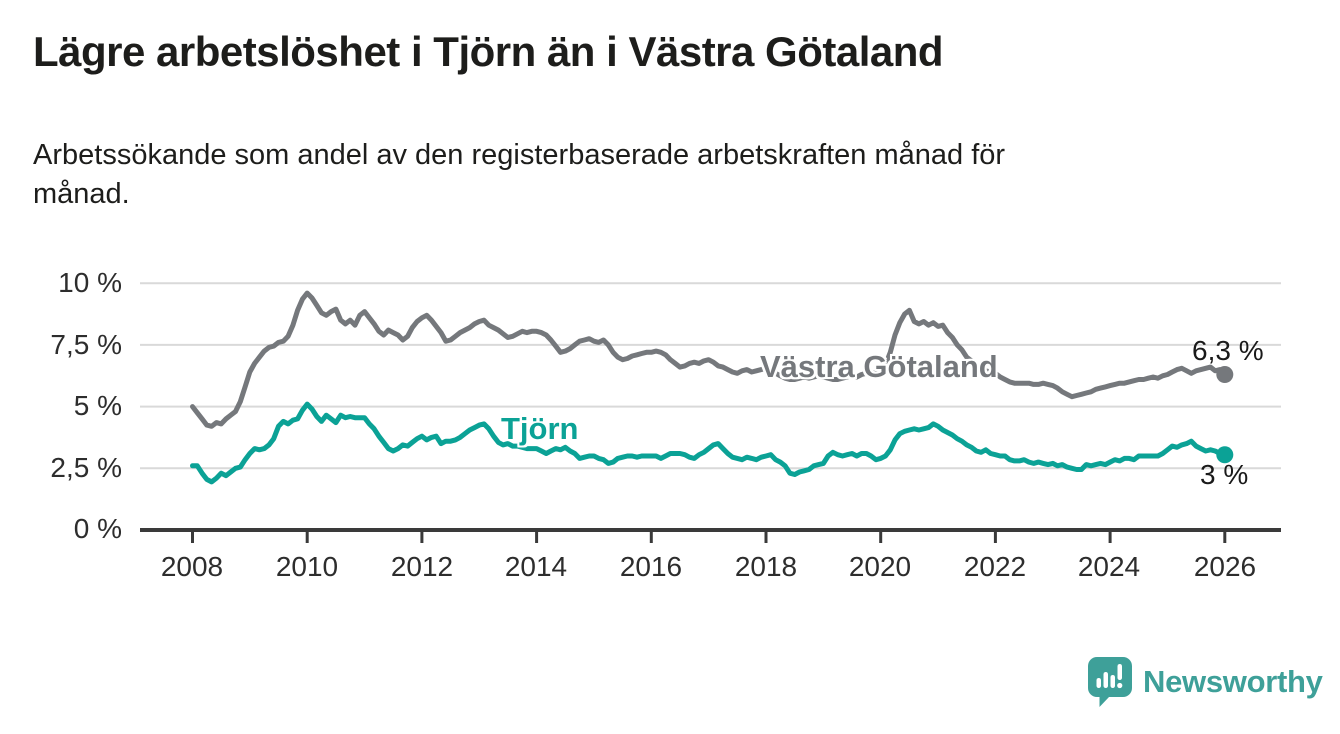  What do you see at coordinates (1109, 676) in the screenshot?
I see `logo-bars` at bounding box center [1109, 676].